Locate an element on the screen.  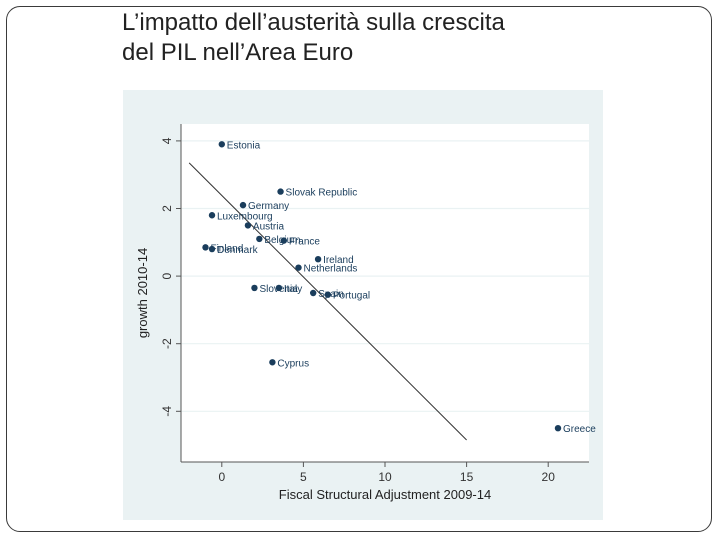
point-label-italy: Italy is located at coordinates (293, 289).